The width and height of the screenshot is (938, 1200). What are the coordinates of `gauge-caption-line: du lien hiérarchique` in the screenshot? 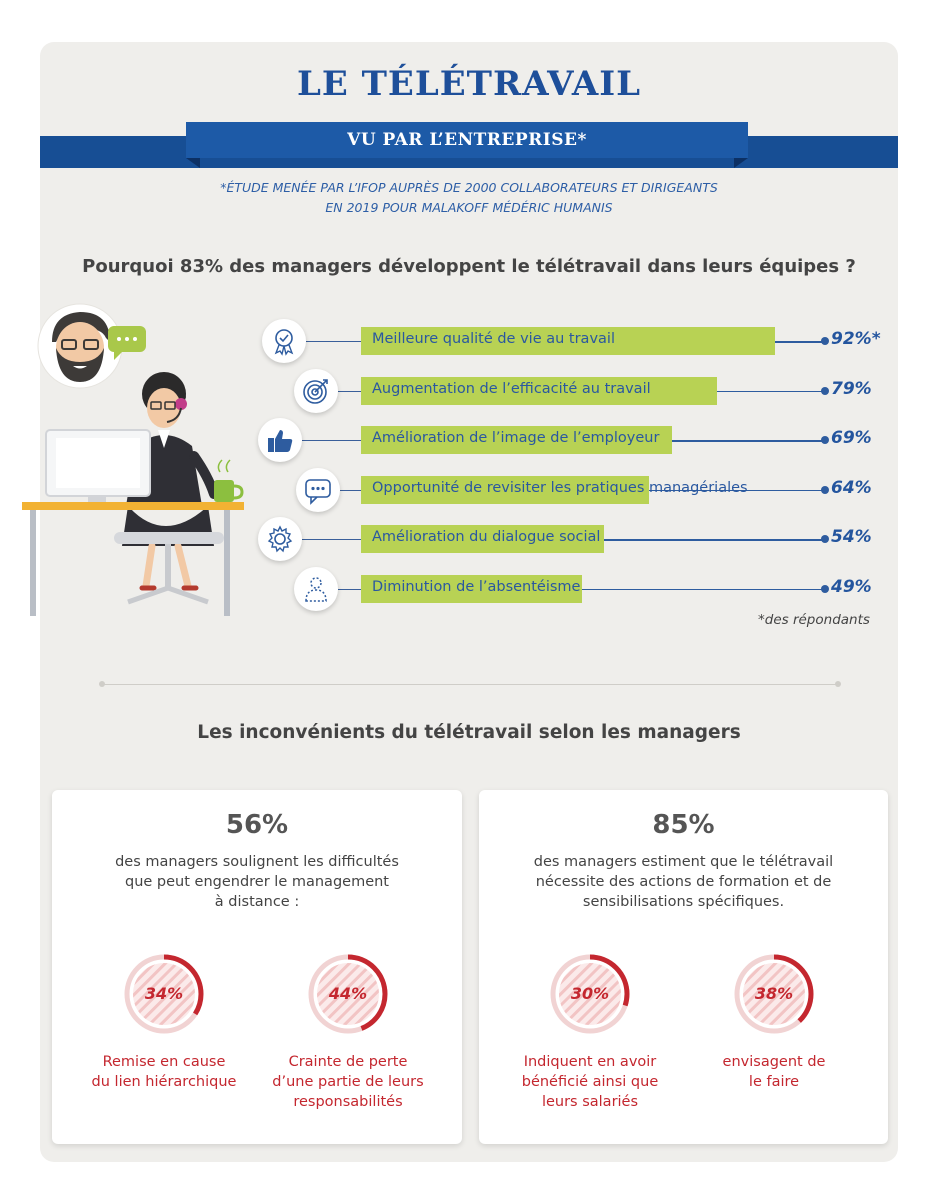 It's located at (164, 1082).